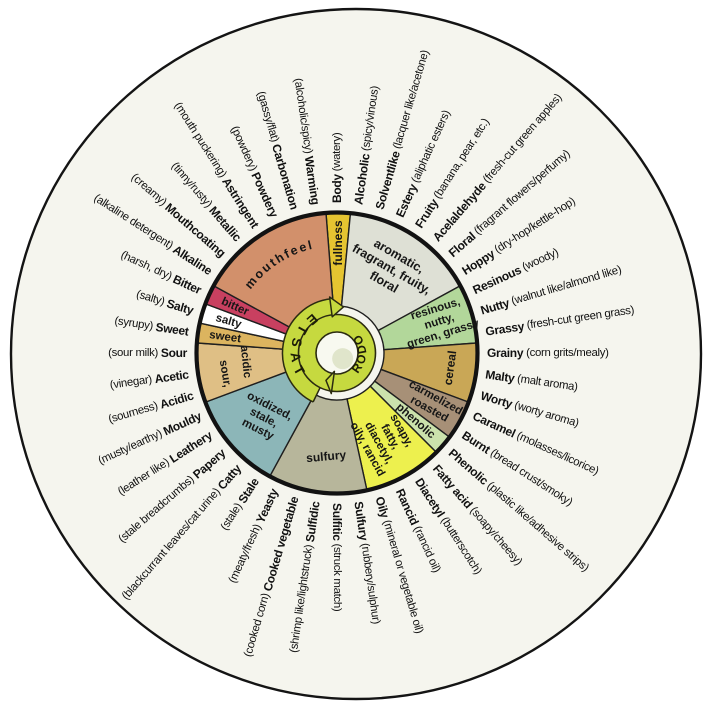 Image resolution: width=711 pixels, height=714 pixels. Describe the element at coordinates (326, 456) in the screenshot. I see `segment-label-sulfury: sulfury` at that location.